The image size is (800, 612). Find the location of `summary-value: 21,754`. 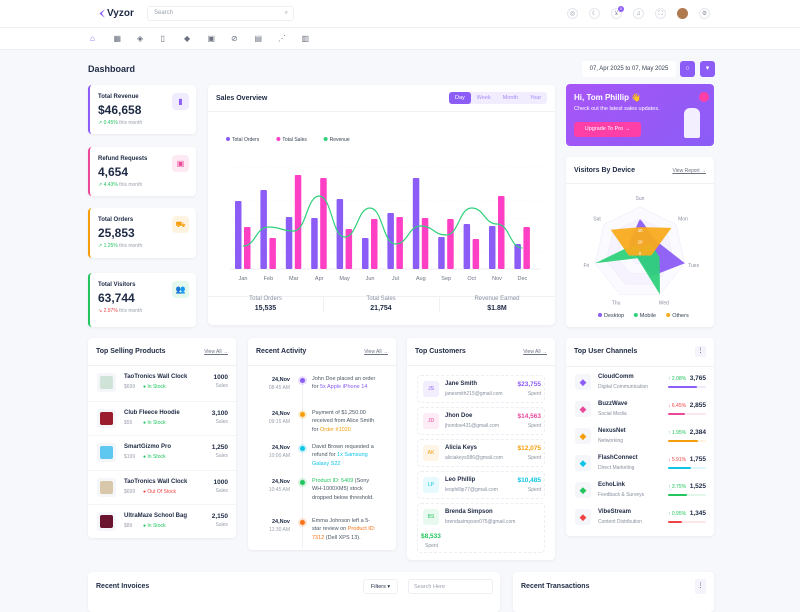

summary-value: 21,754 is located at coordinates (381, 308).